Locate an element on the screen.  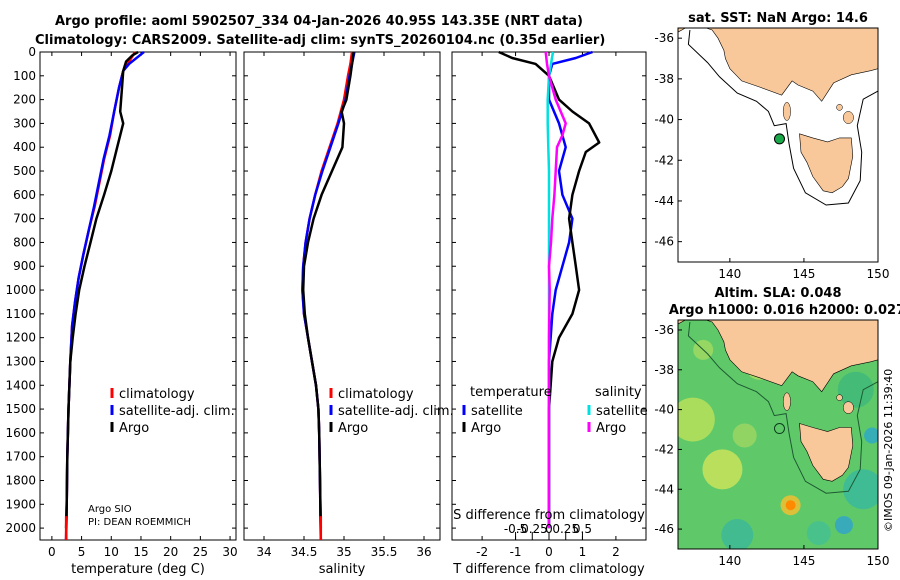
y-tick-label: 1900 is located at coordinates (20, 504).